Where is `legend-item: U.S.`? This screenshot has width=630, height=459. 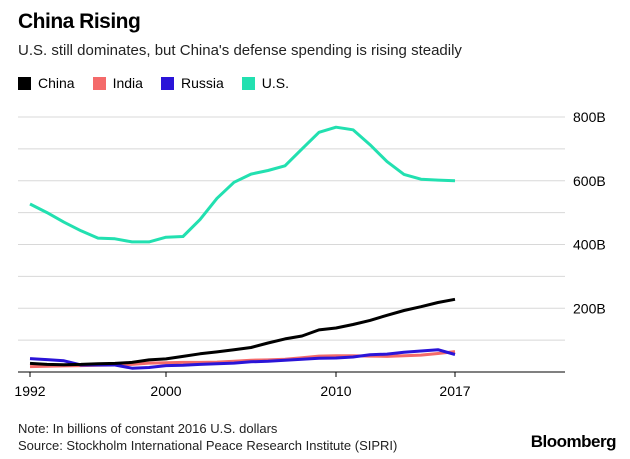 legend-item: U.S. is located at coordinates (265, 83).